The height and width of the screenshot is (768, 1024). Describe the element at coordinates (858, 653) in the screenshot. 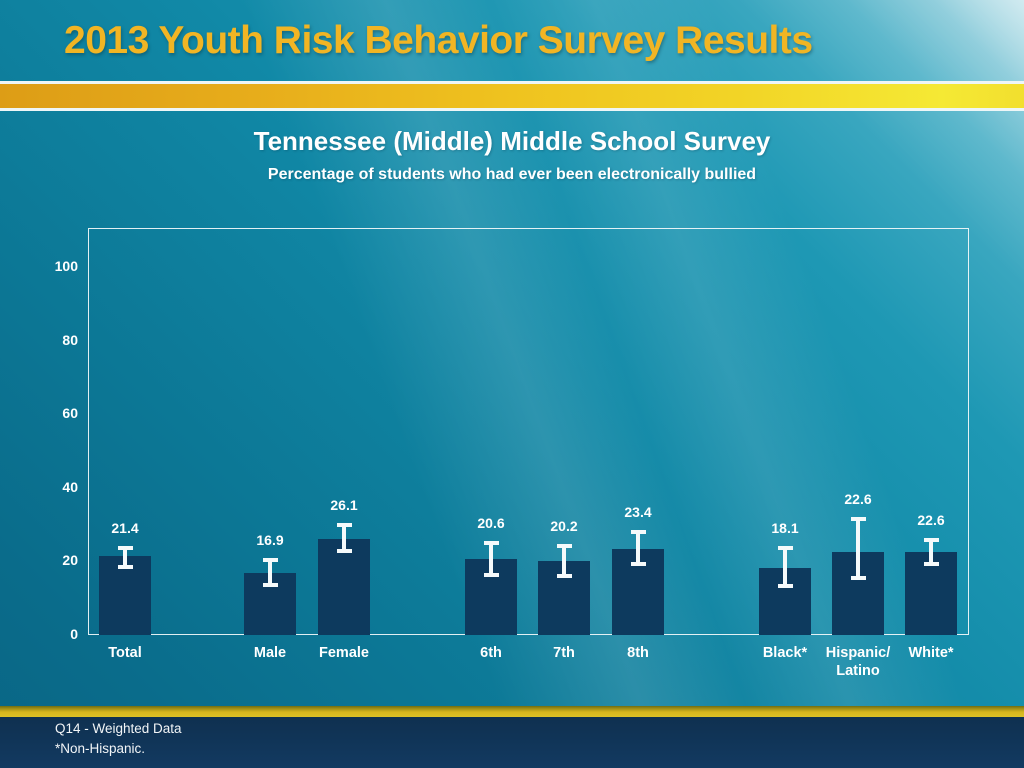

I see `category-label-line: Hispanic/` at that location.